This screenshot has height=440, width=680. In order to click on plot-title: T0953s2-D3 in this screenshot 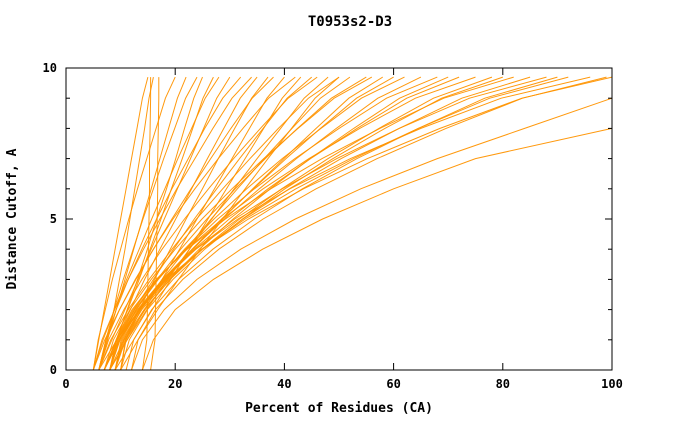, I will do `click(350, 22)`.